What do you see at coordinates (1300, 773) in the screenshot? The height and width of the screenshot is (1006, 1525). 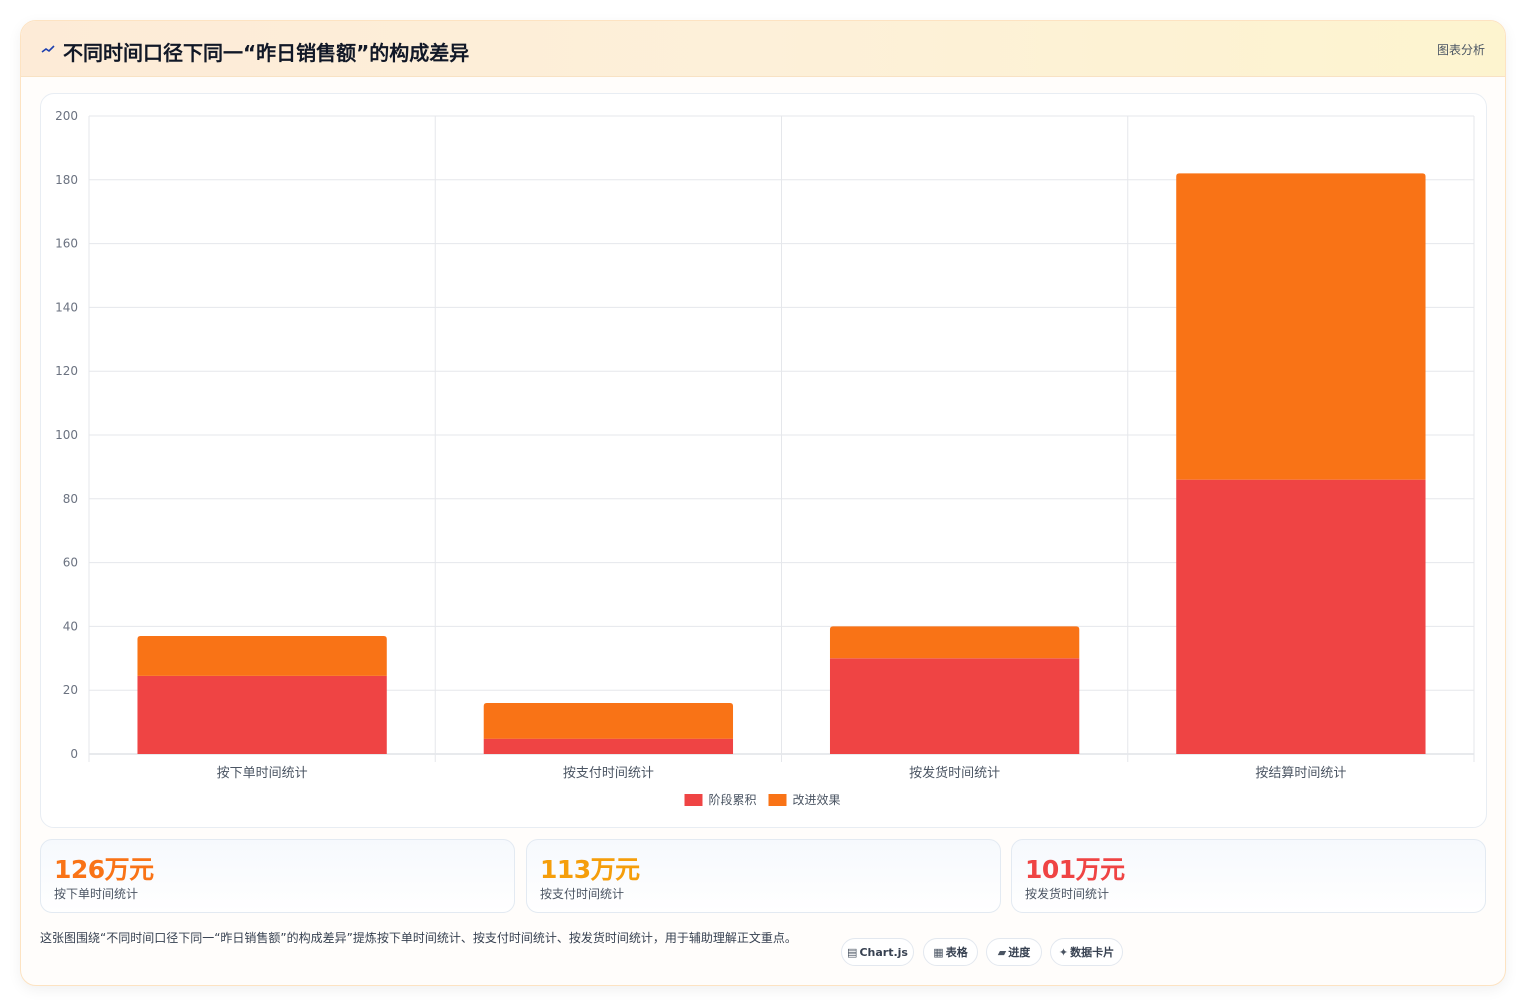 I see `x-tick-label: 按结算时间统计` at bounding box center [1300, 773].